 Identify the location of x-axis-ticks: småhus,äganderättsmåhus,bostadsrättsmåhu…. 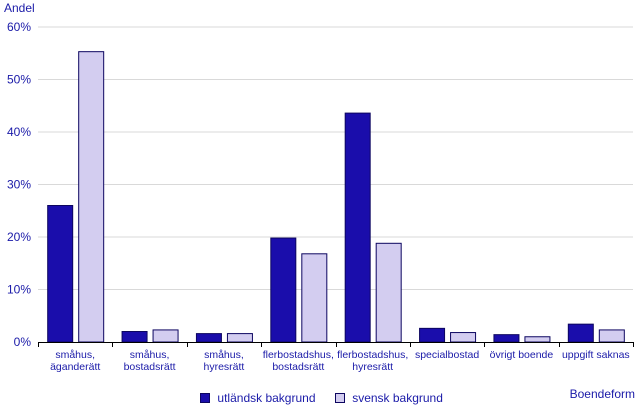
(340, 361).